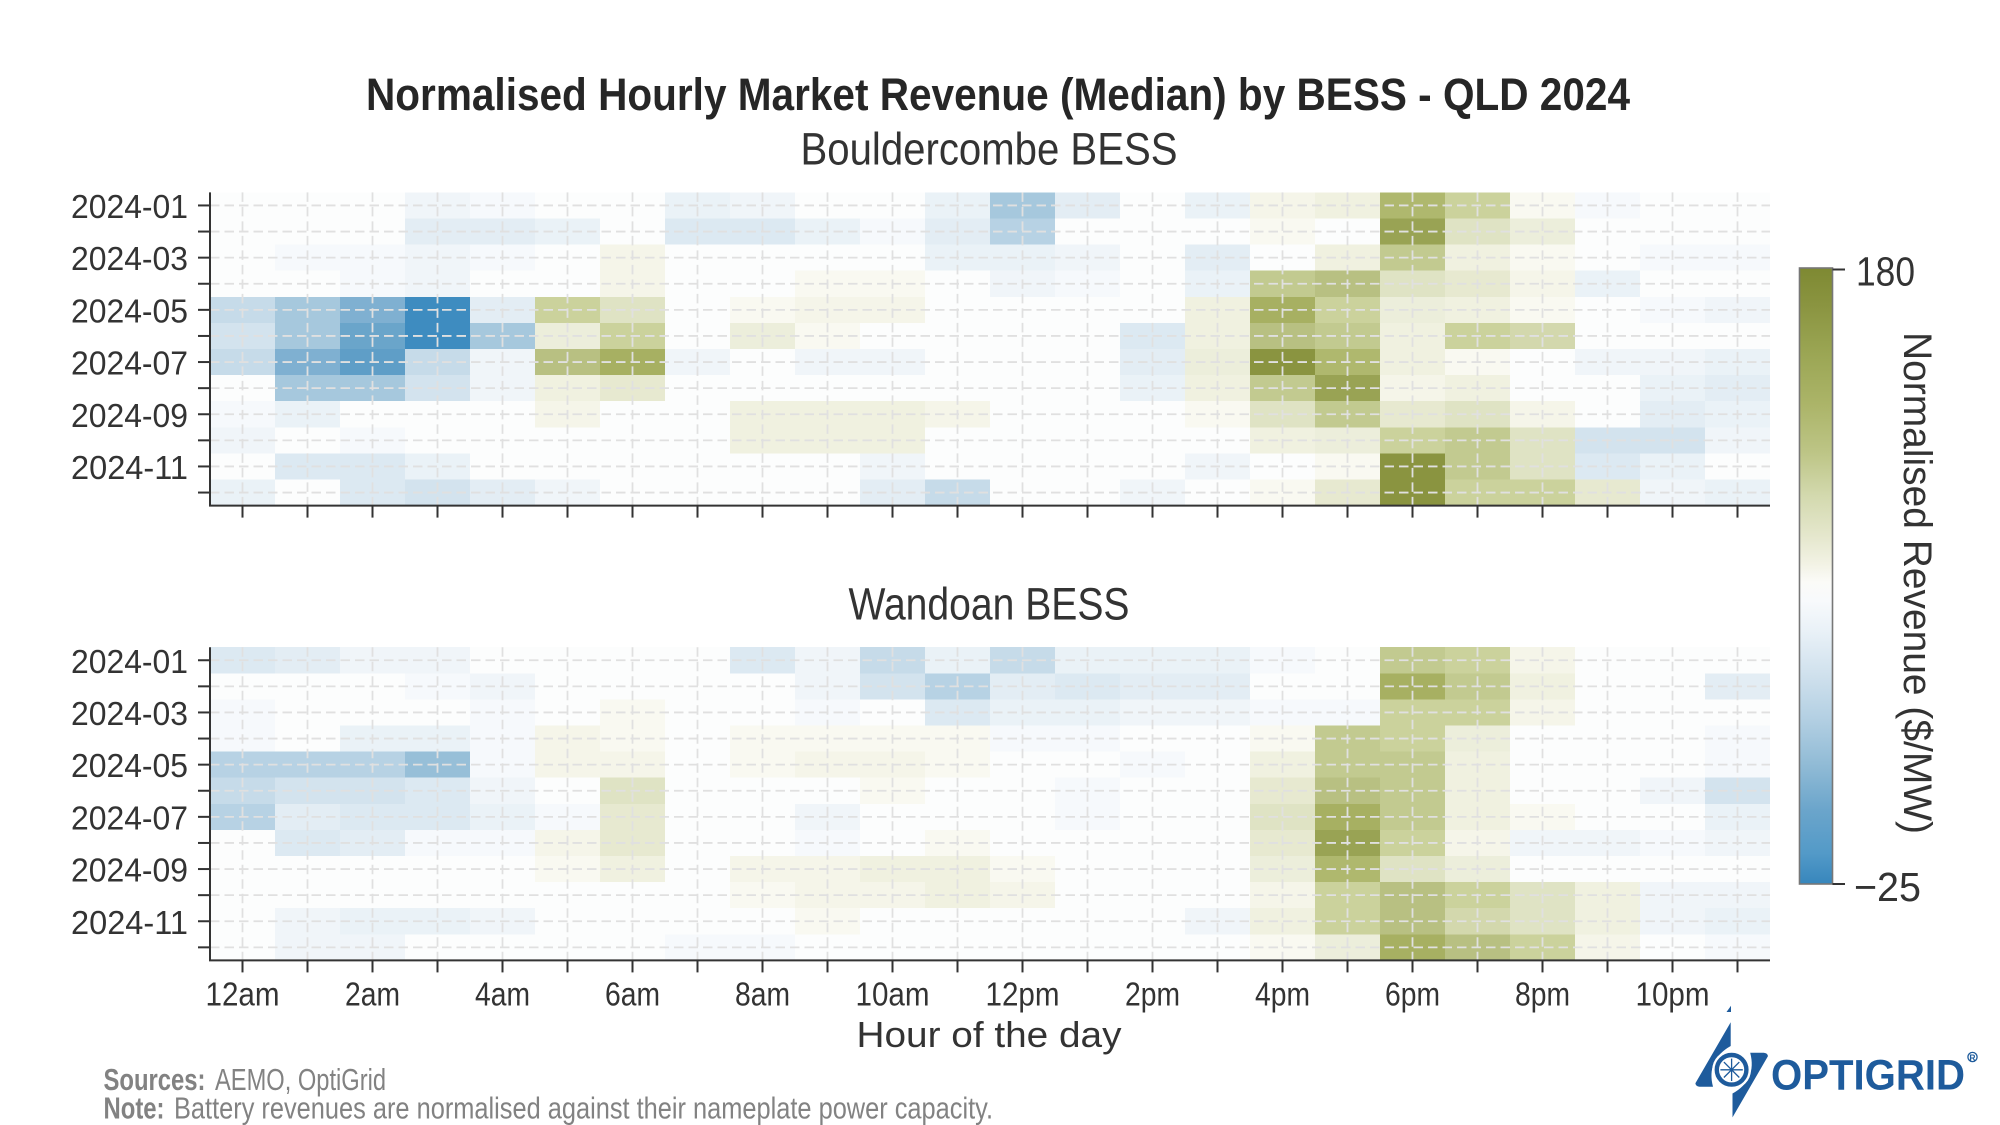 This screenshot has width=2000, height=1125. What do you see at coordinates (300, 1079) in the screenshot?
I see `svg-text: AEMO, OptiGrid` at bounding box center [300, 1079].